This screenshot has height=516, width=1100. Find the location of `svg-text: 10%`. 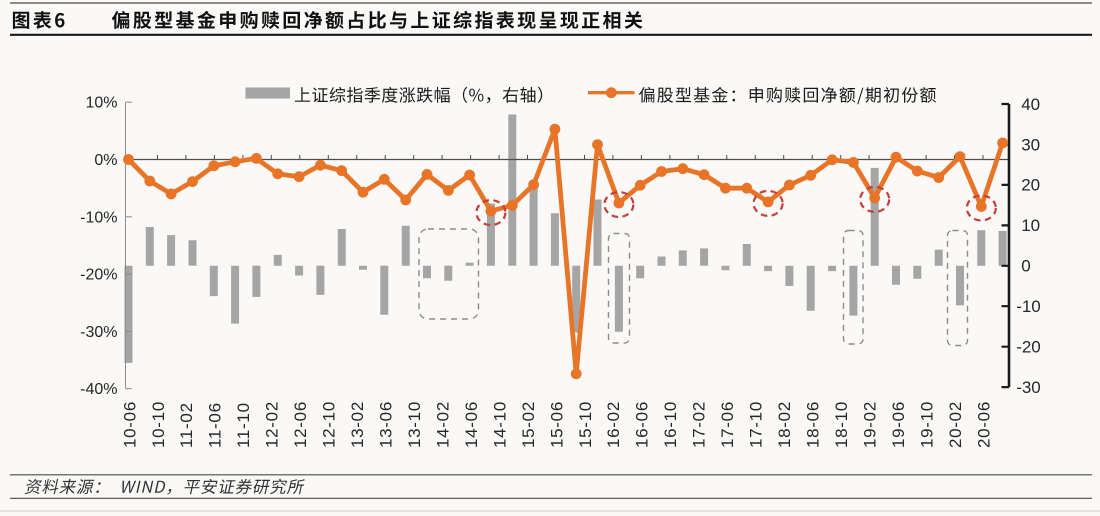

svg-text: 10% is located at coordinates (101, 103).